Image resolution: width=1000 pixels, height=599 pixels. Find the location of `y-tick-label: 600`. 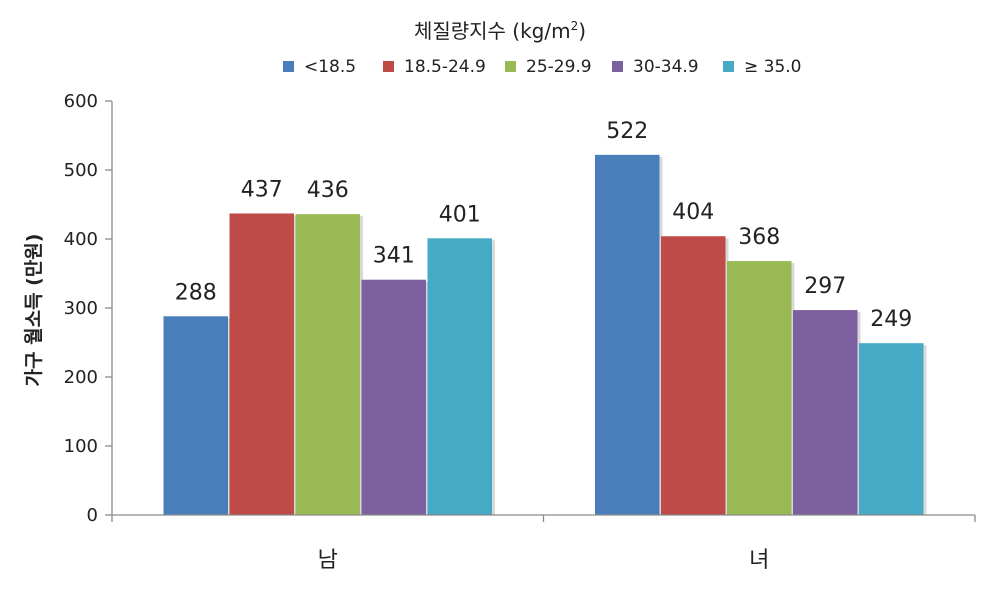

y-tick-label: 600 is located at coordinates (81, 101).